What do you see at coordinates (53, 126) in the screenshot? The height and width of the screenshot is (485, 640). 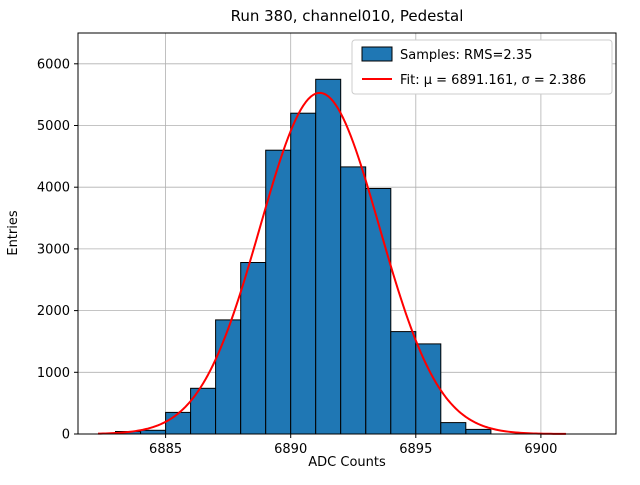 I see `svg-text: 5000` at bounding box center [53, 126].